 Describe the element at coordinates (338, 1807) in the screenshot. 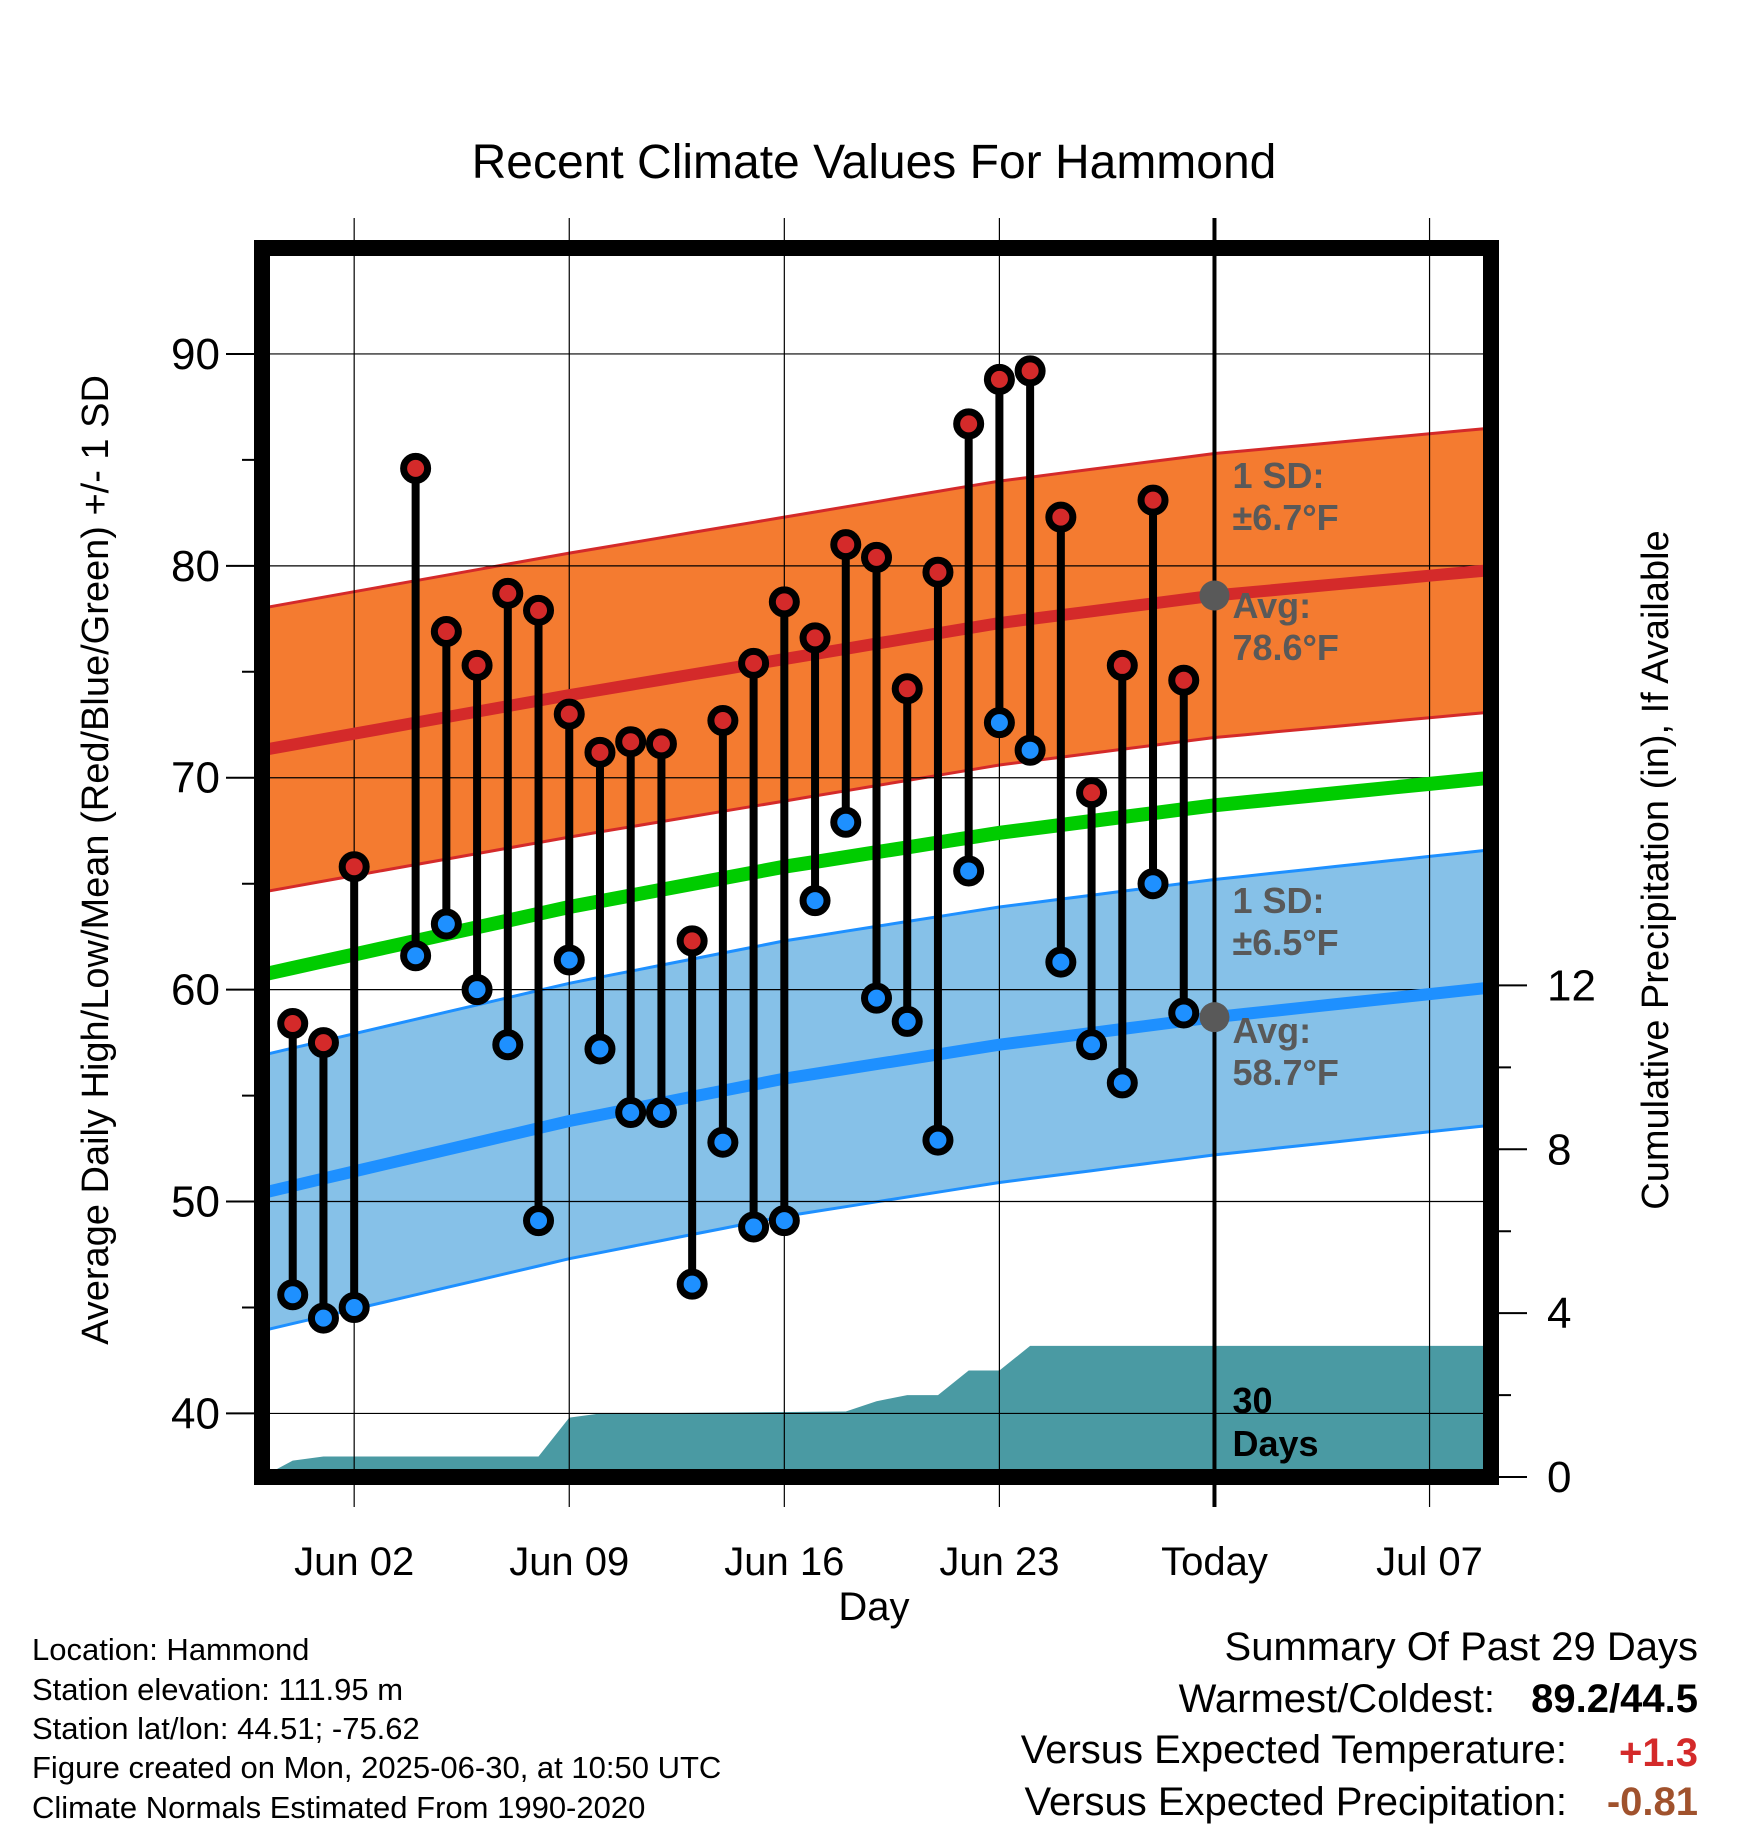

I see `normals-text: Climate Normals Estimated From 1990-2020` at that location.